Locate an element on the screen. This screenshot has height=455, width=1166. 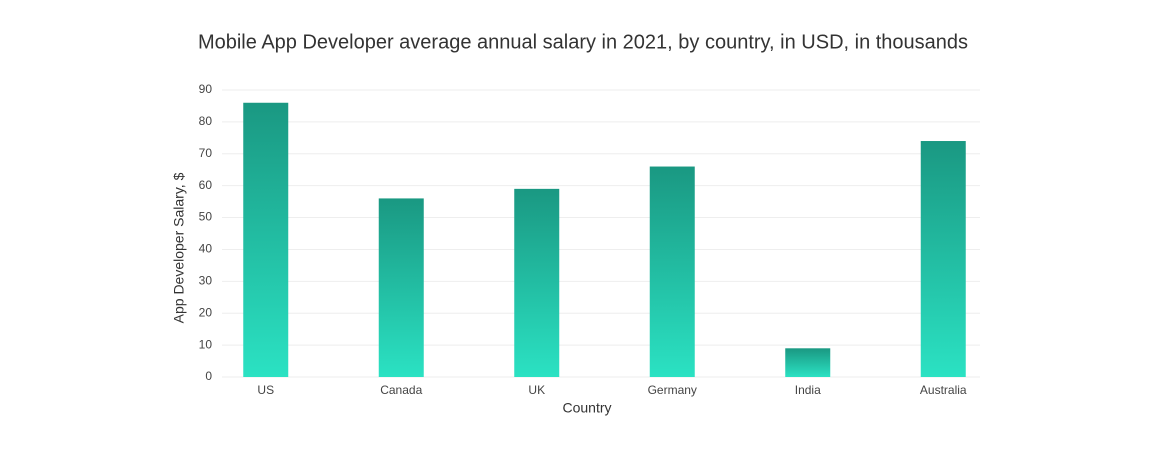
x-tick-label: US is located at coordinates (265, 390).